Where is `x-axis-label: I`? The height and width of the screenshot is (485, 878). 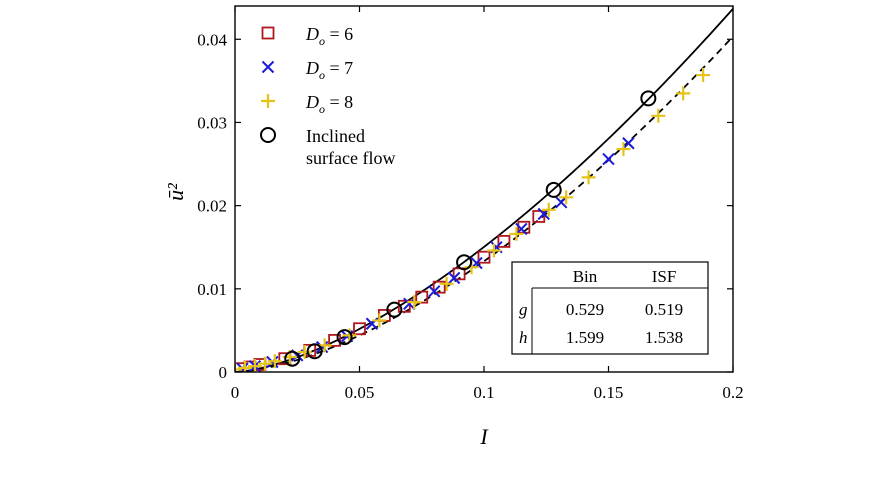
x-axis-label: I is located at coordinates (484, 436).